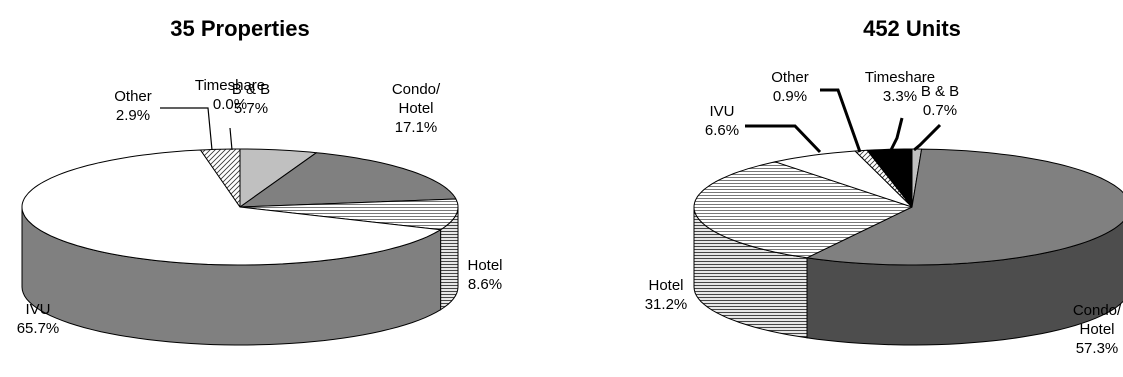  Describe the element at coordinates (230, 104) in the screenshot. I see `slice-value-timeshare: 0.0%` at that location.